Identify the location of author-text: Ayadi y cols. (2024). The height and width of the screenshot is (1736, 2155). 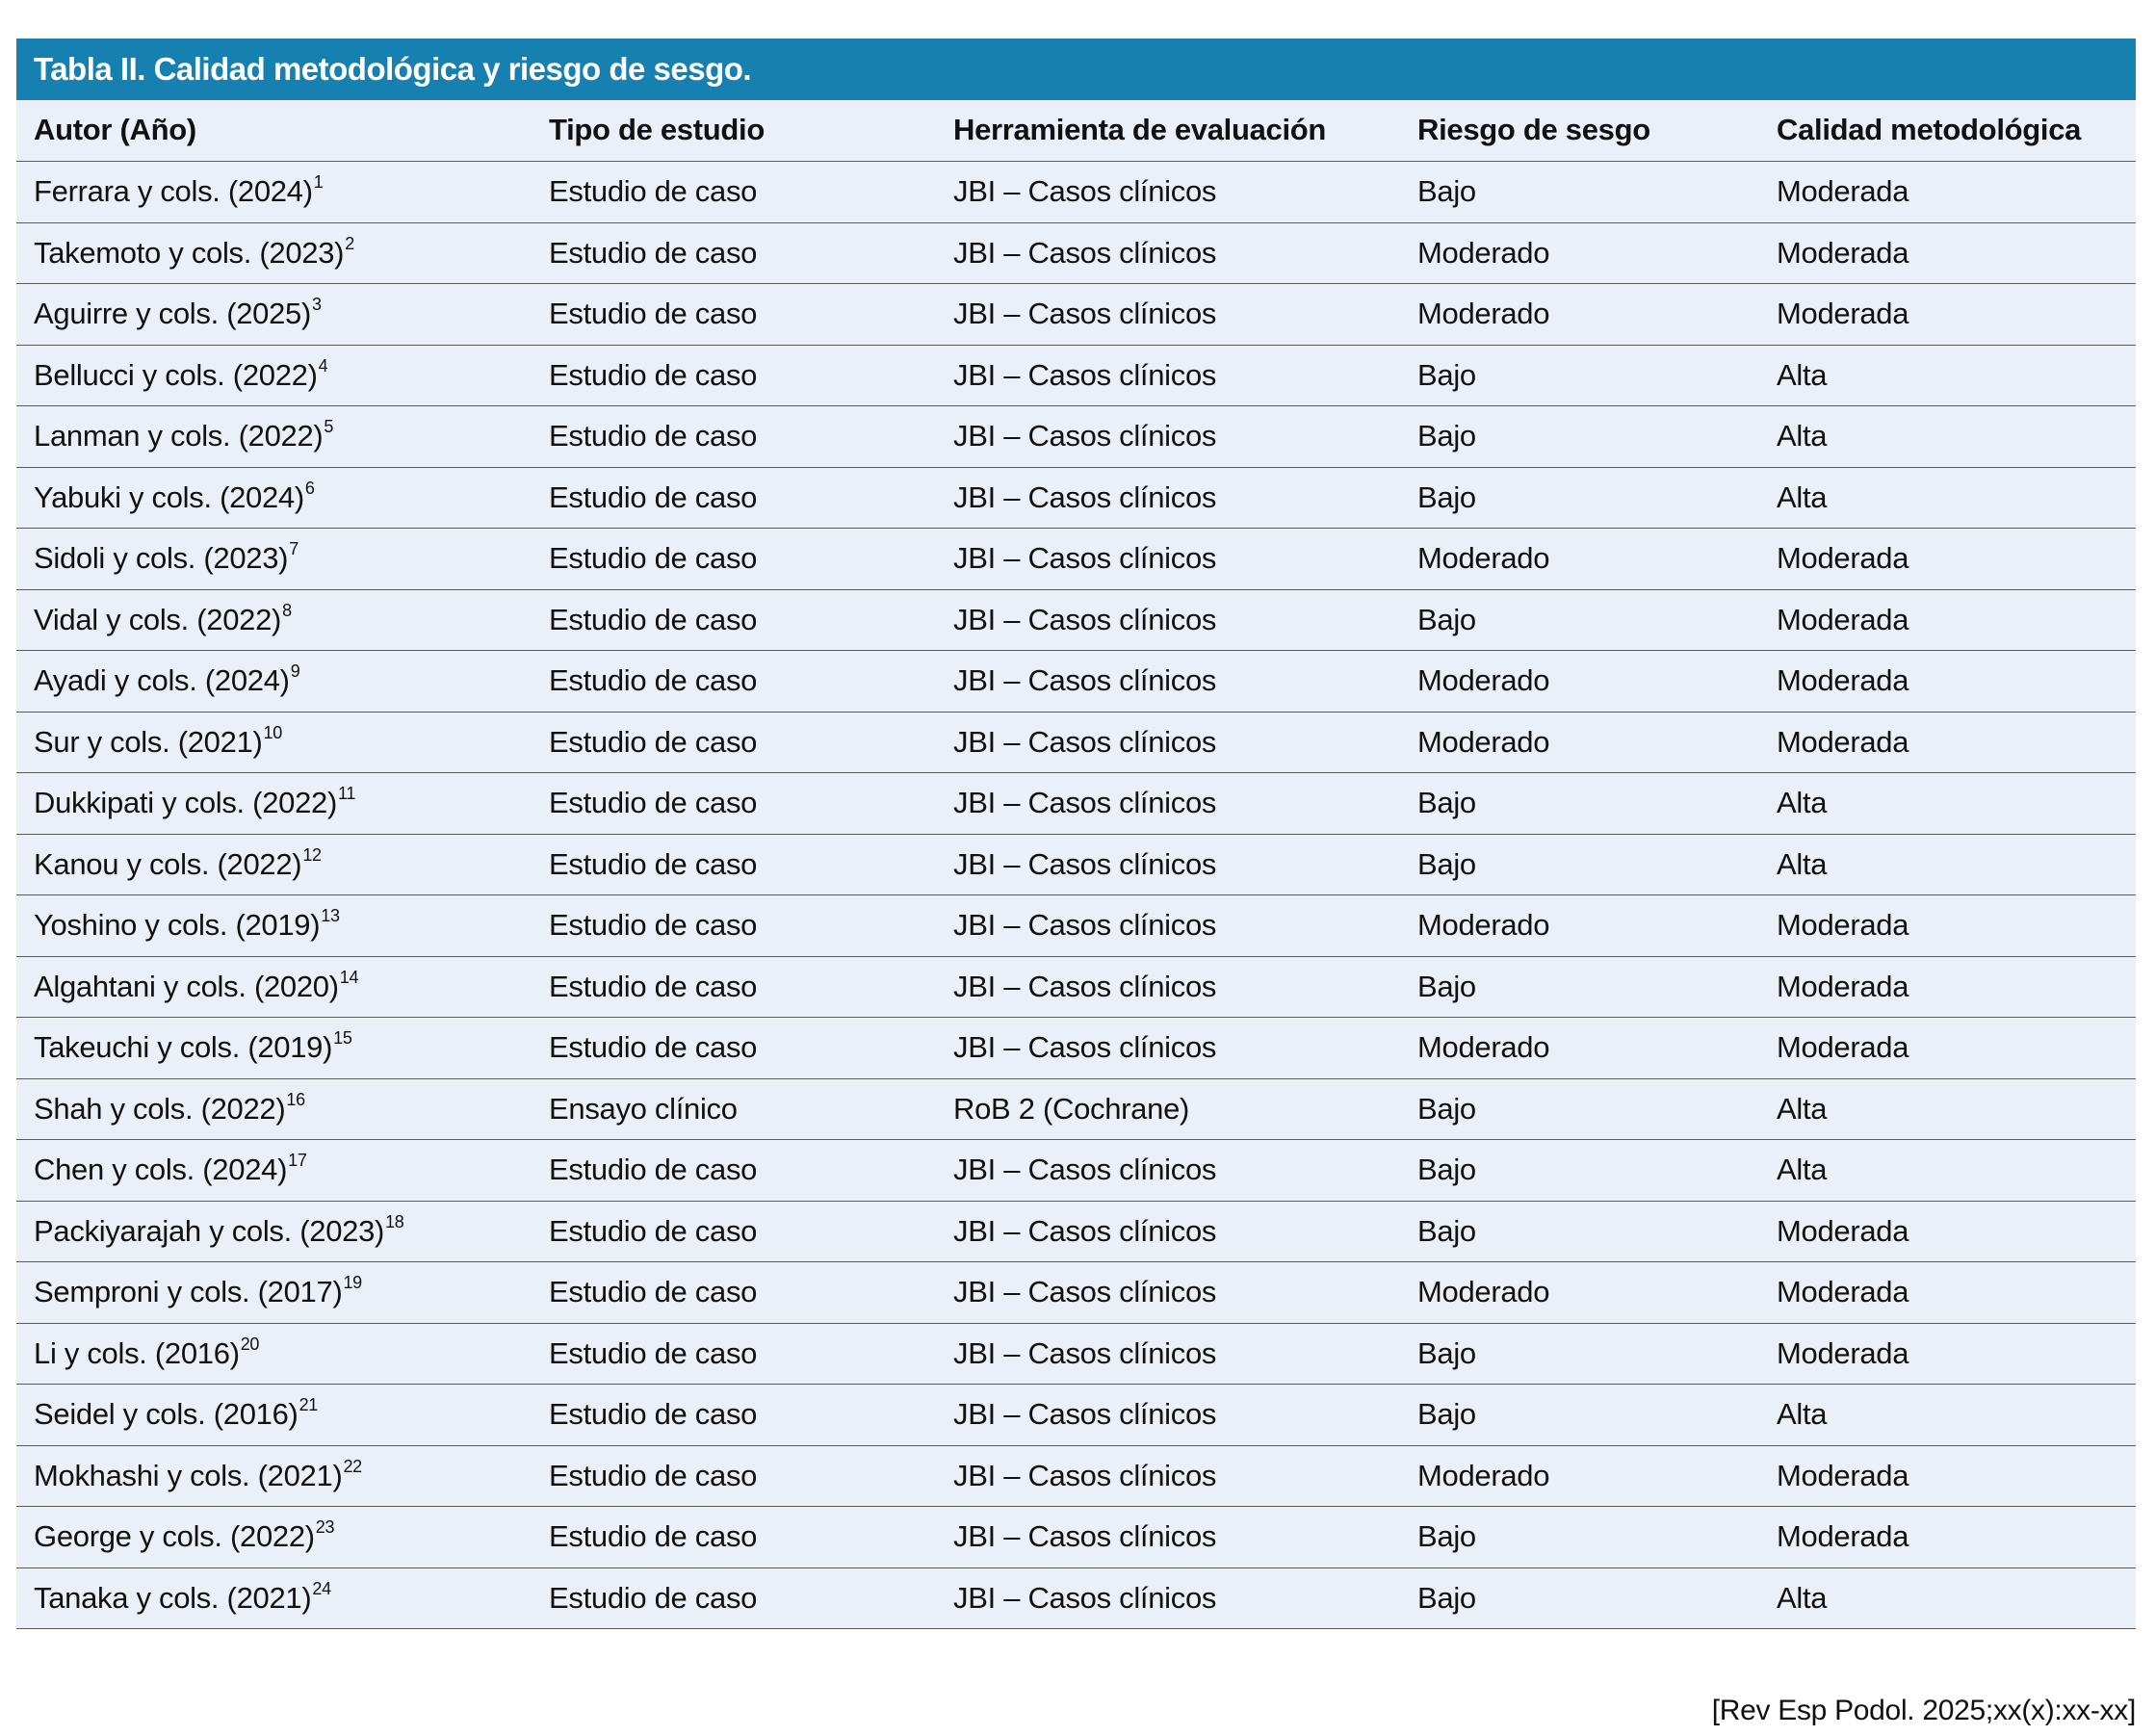
(162, 680).